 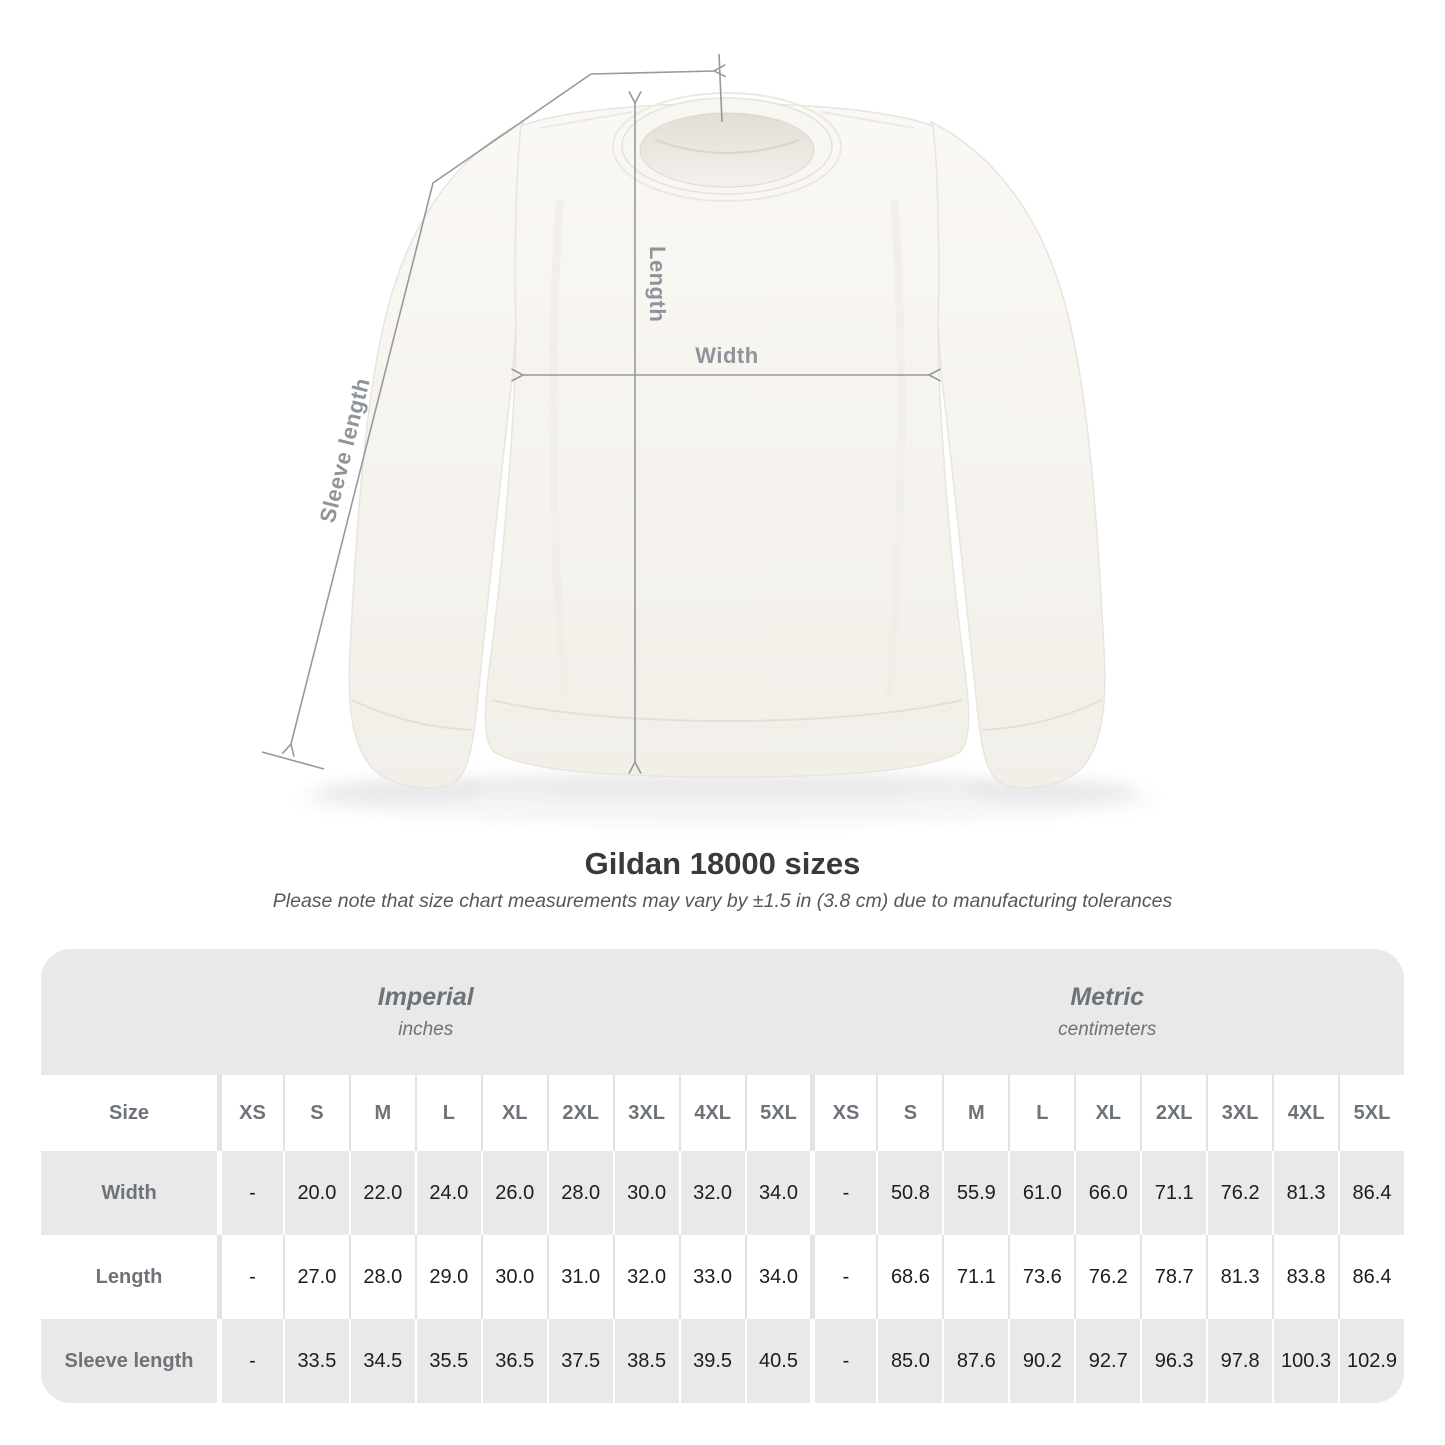 I want to click on value-sleeve-length-metric-l: 90.2, so click(x=1041, y=1361).